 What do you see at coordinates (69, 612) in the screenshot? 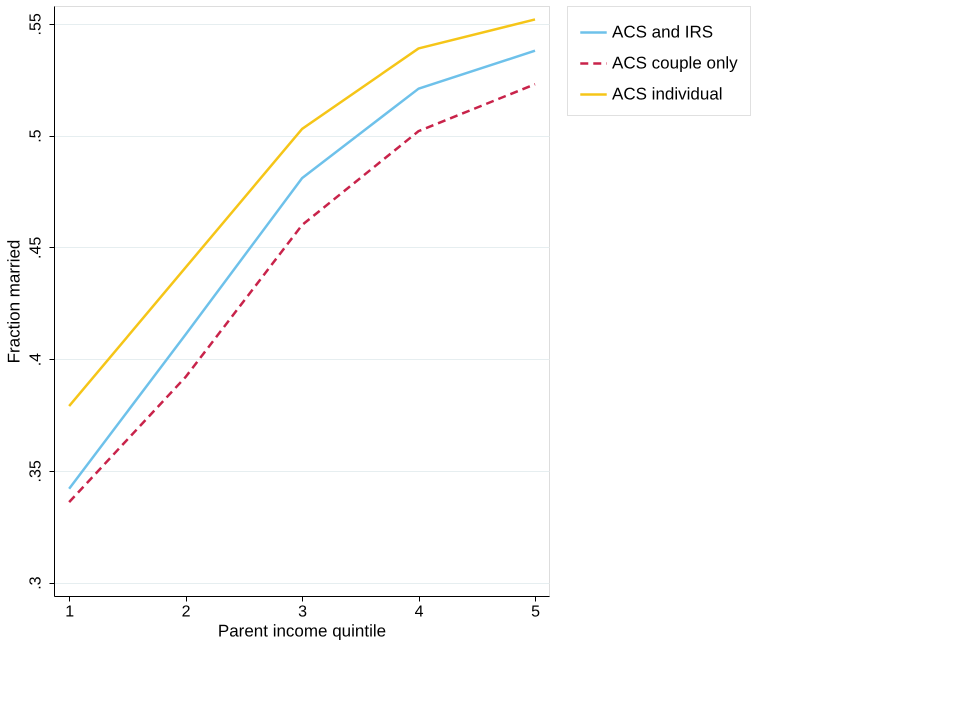
I see `x-tick-label: 1` at bounding box center [69, 612].